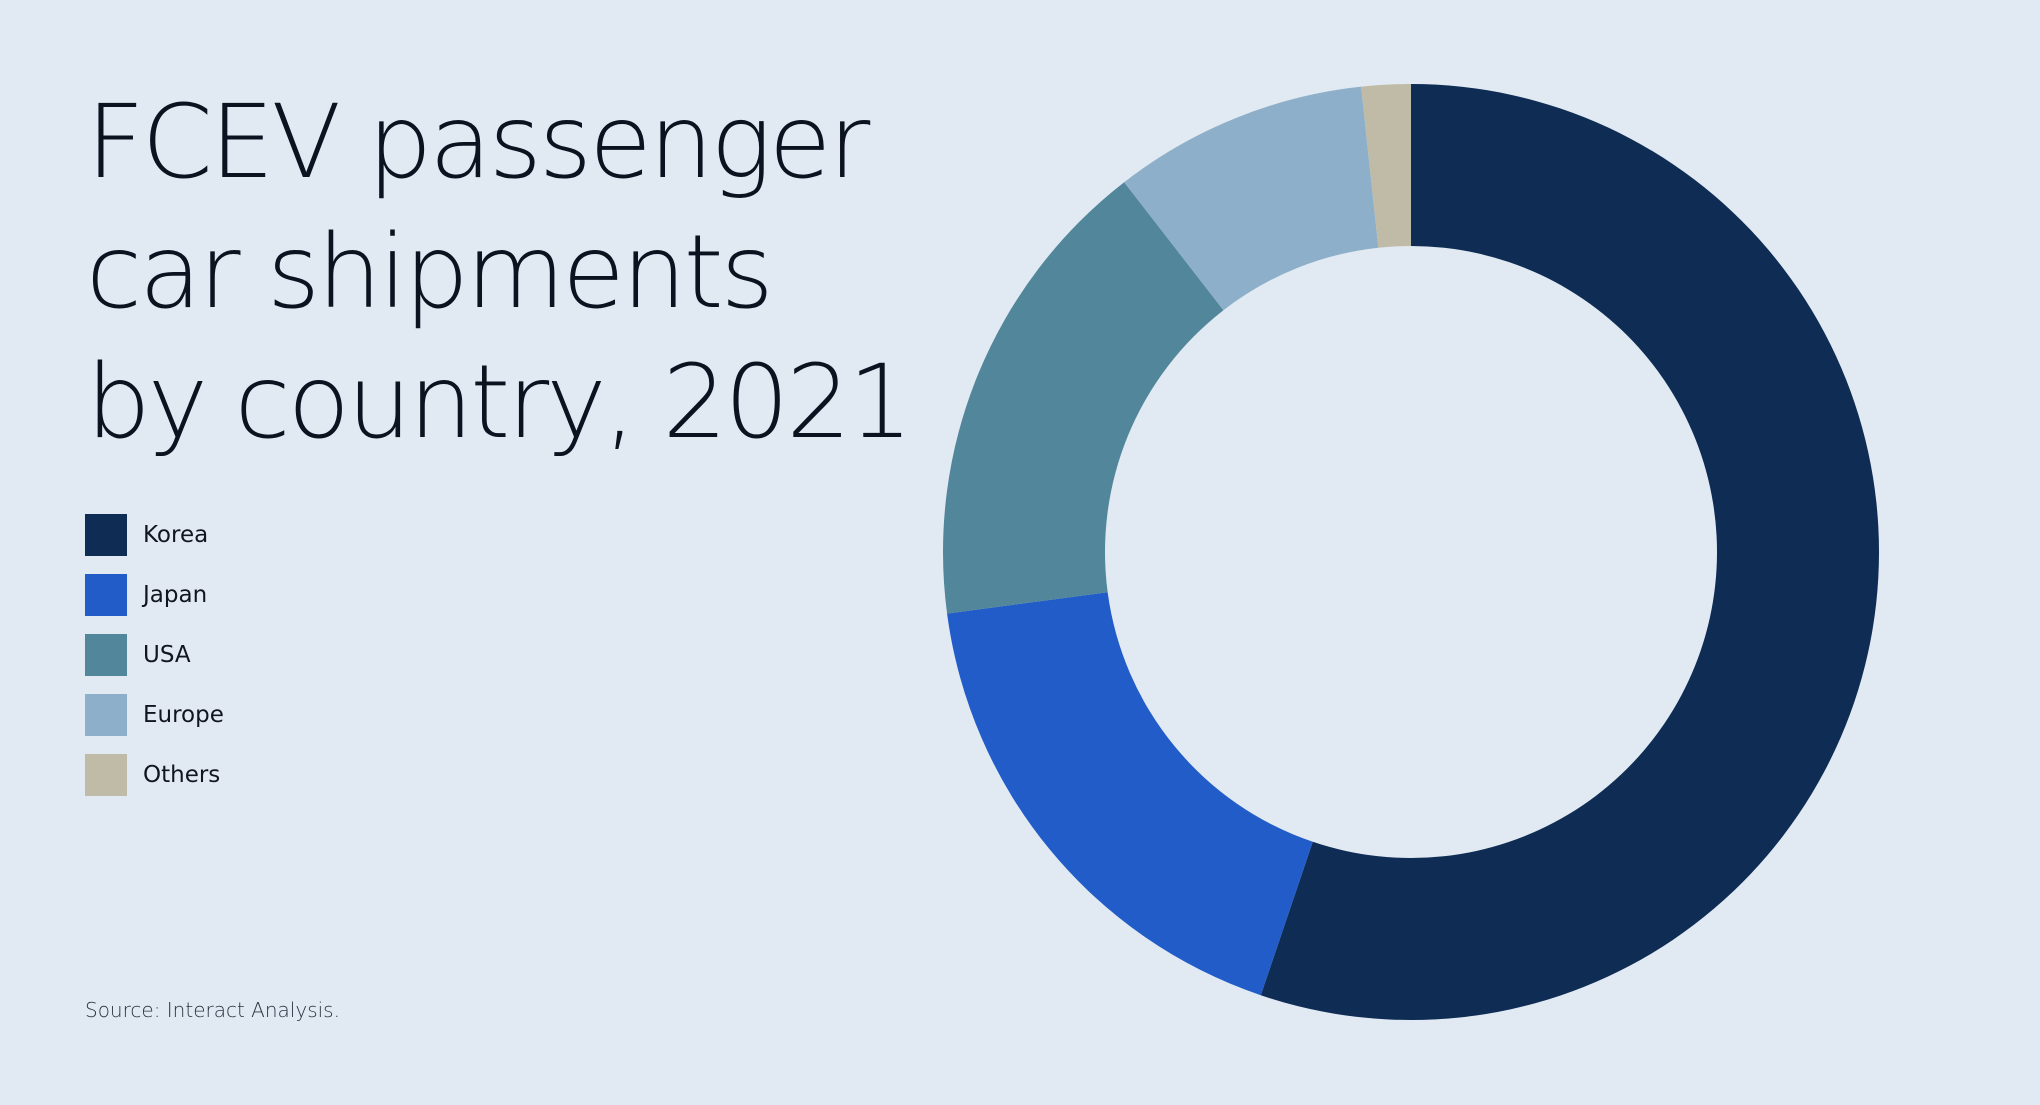 The image size is (2040, 1105). Describe the element at coordinates (1083, 398) in the screenshot. I see `donut-slice-usa` at that location.